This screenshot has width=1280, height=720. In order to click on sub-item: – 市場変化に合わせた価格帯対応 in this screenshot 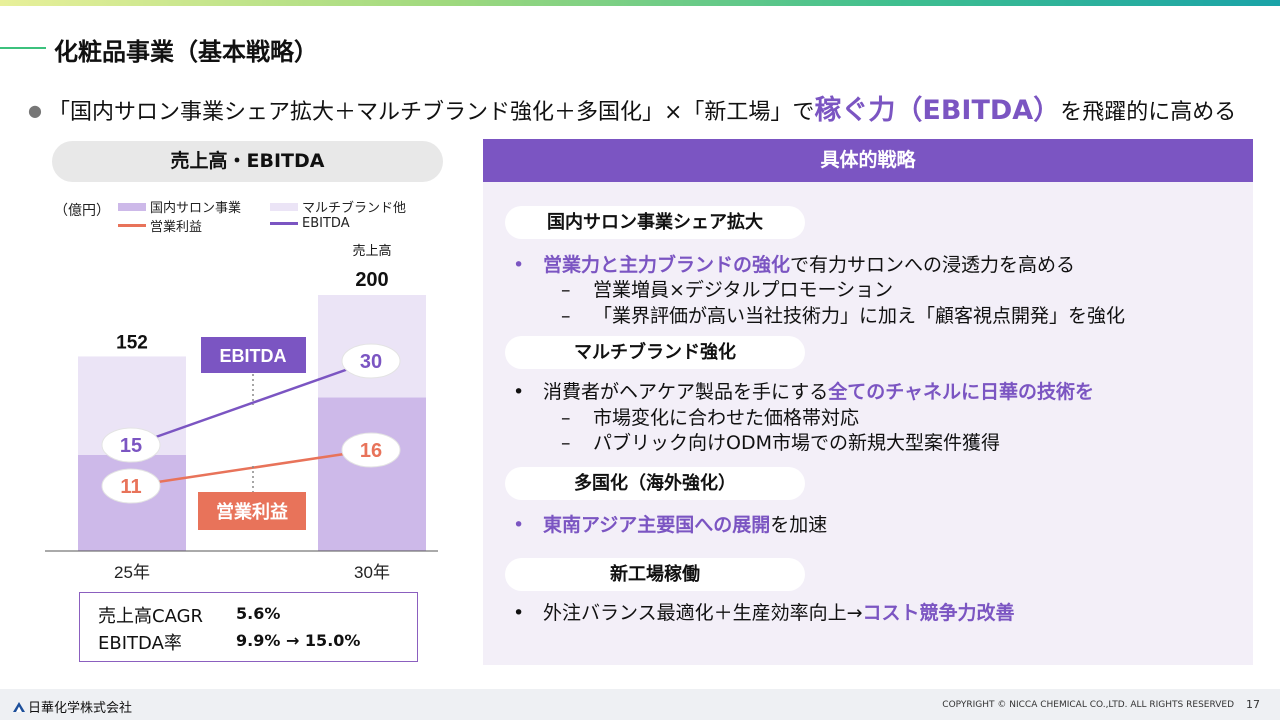, I will do `click(710, 418)`.